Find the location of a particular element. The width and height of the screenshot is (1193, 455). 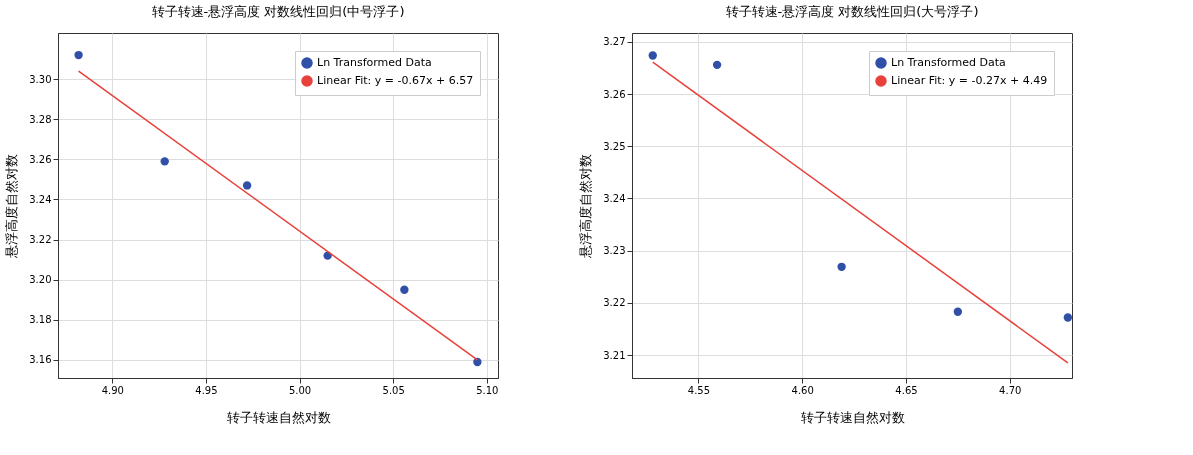

y-tick-label: 3.30 is located at coordinates (40, 79).